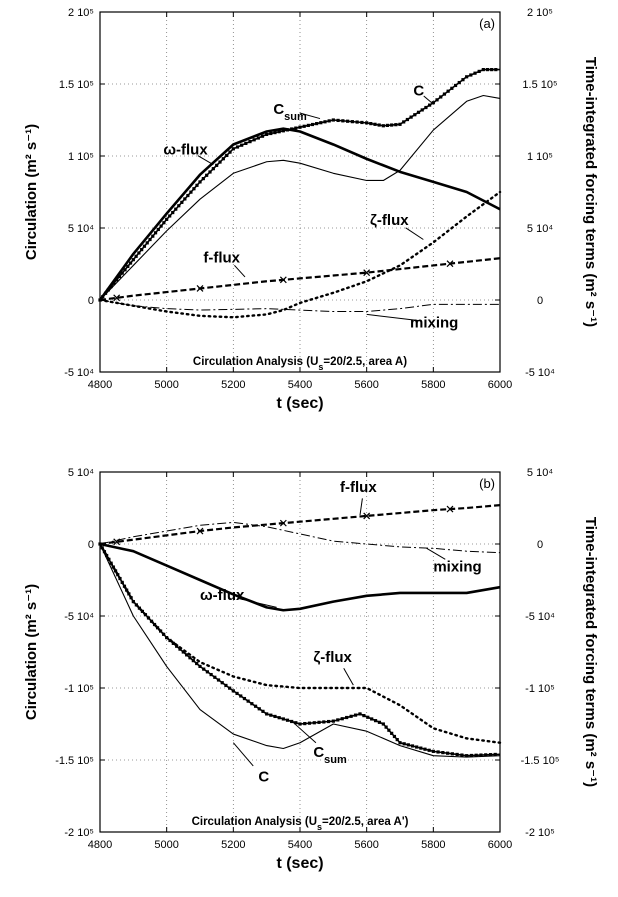  I want to click on series-label: C, so click(418, 91).